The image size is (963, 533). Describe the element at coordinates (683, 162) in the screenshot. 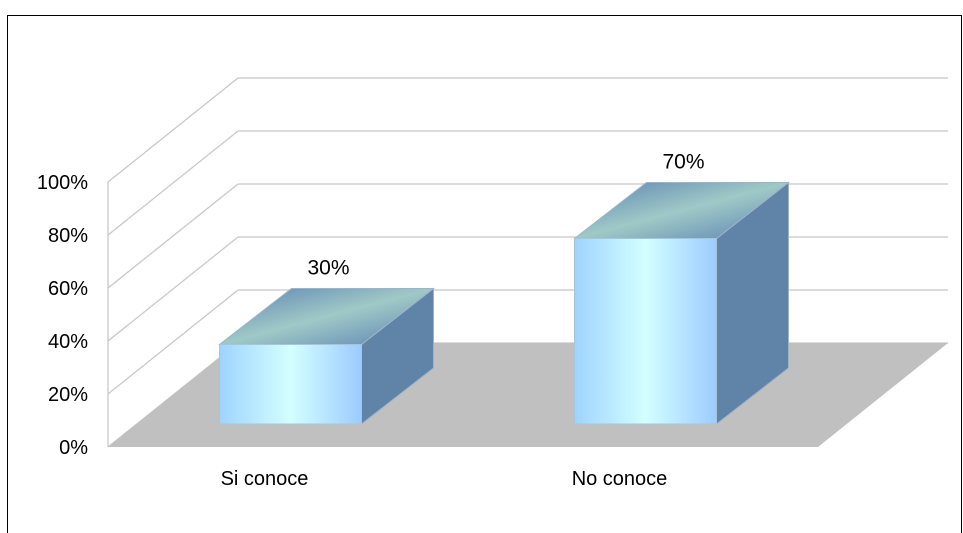

I see `data-label: 70%` at that location.